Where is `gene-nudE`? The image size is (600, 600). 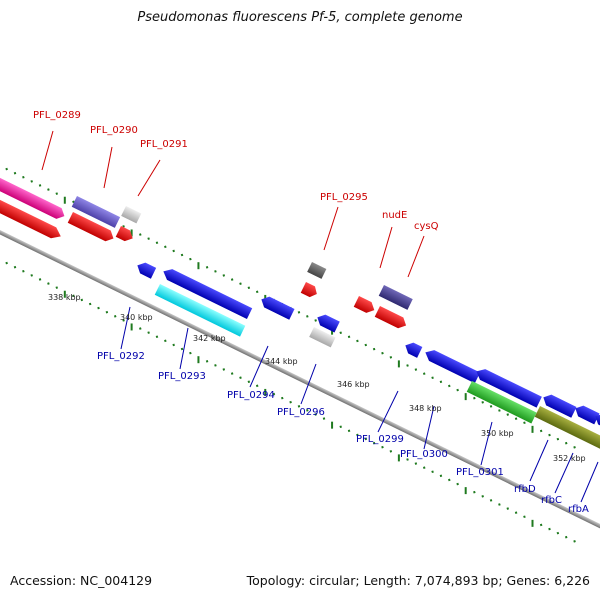 gene-nudE is located at coordinates (365, 306).